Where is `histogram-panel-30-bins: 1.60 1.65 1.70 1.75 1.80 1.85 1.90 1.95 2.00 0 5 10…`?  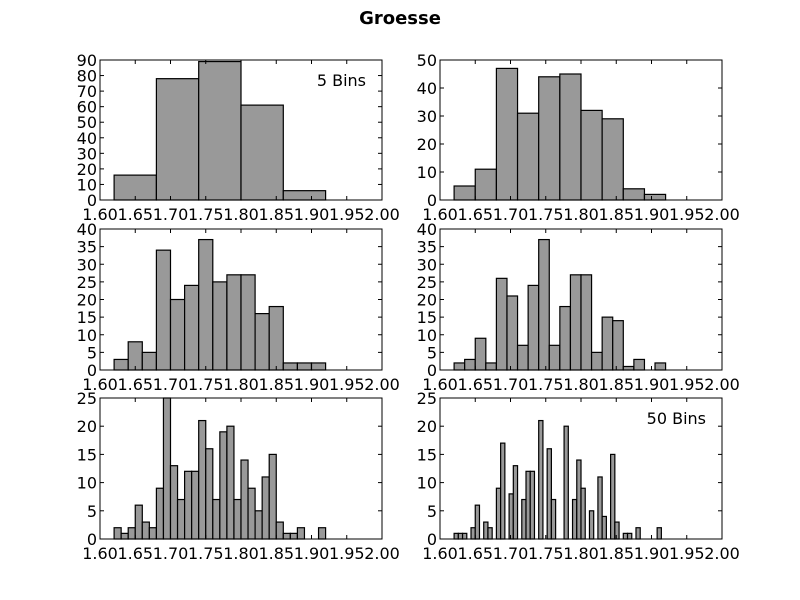
histogram-panel-30-bins: 1.60 1.65 1.70 1.75 1.80 1.85 1.90 1.95 2.00 0 5 10… is located at coordinates (238, 476).